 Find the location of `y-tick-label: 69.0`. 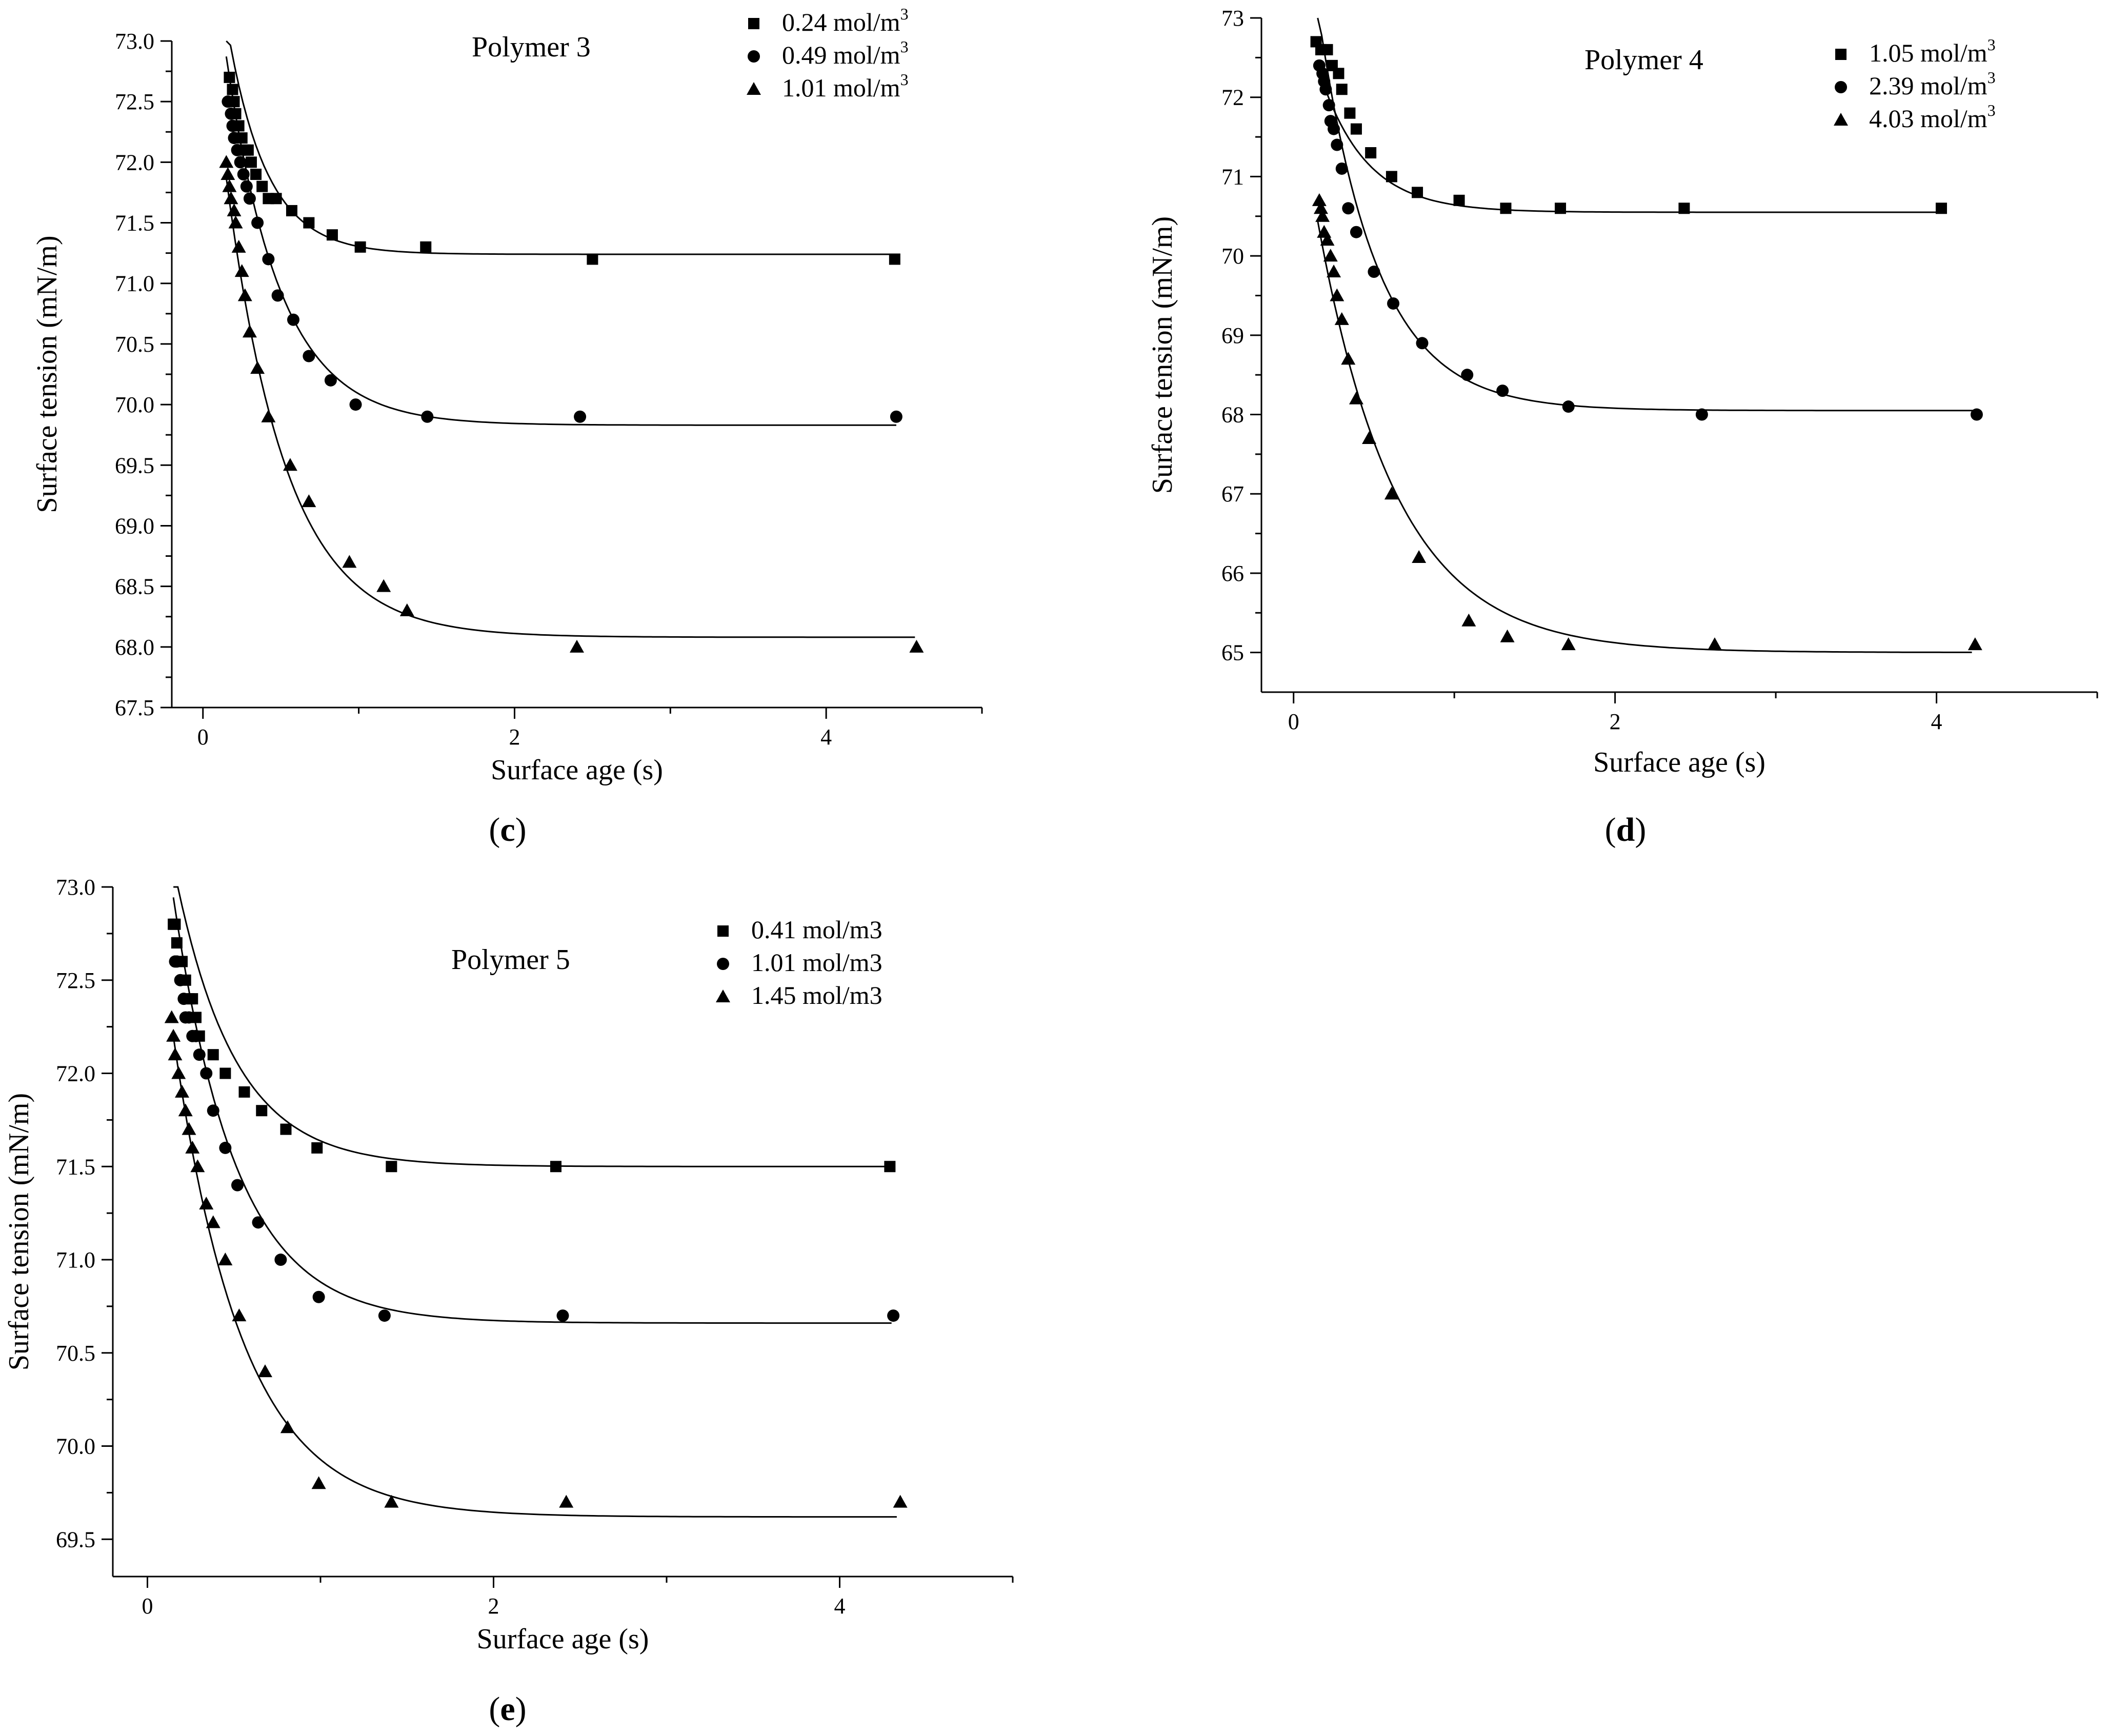

y-tick-label: 69.0 is located at coordinates (134, 526).